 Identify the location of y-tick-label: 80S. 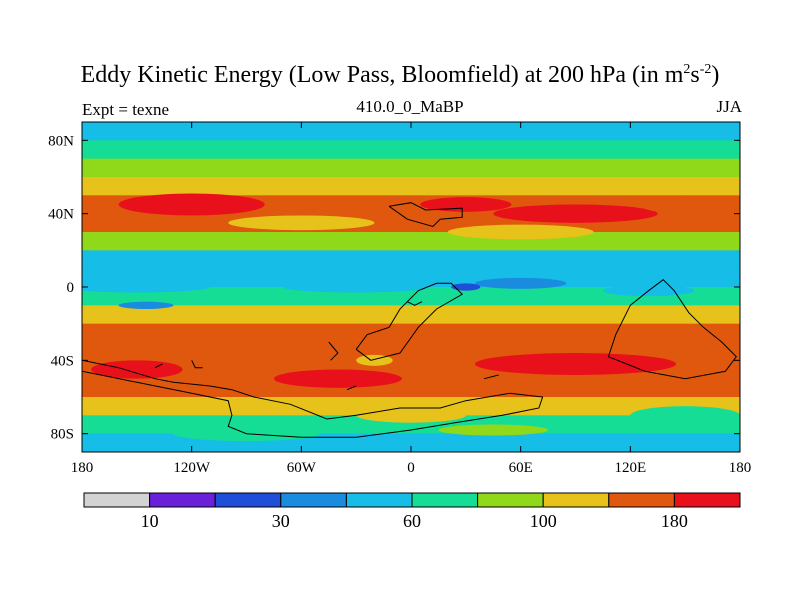
(62, 435).